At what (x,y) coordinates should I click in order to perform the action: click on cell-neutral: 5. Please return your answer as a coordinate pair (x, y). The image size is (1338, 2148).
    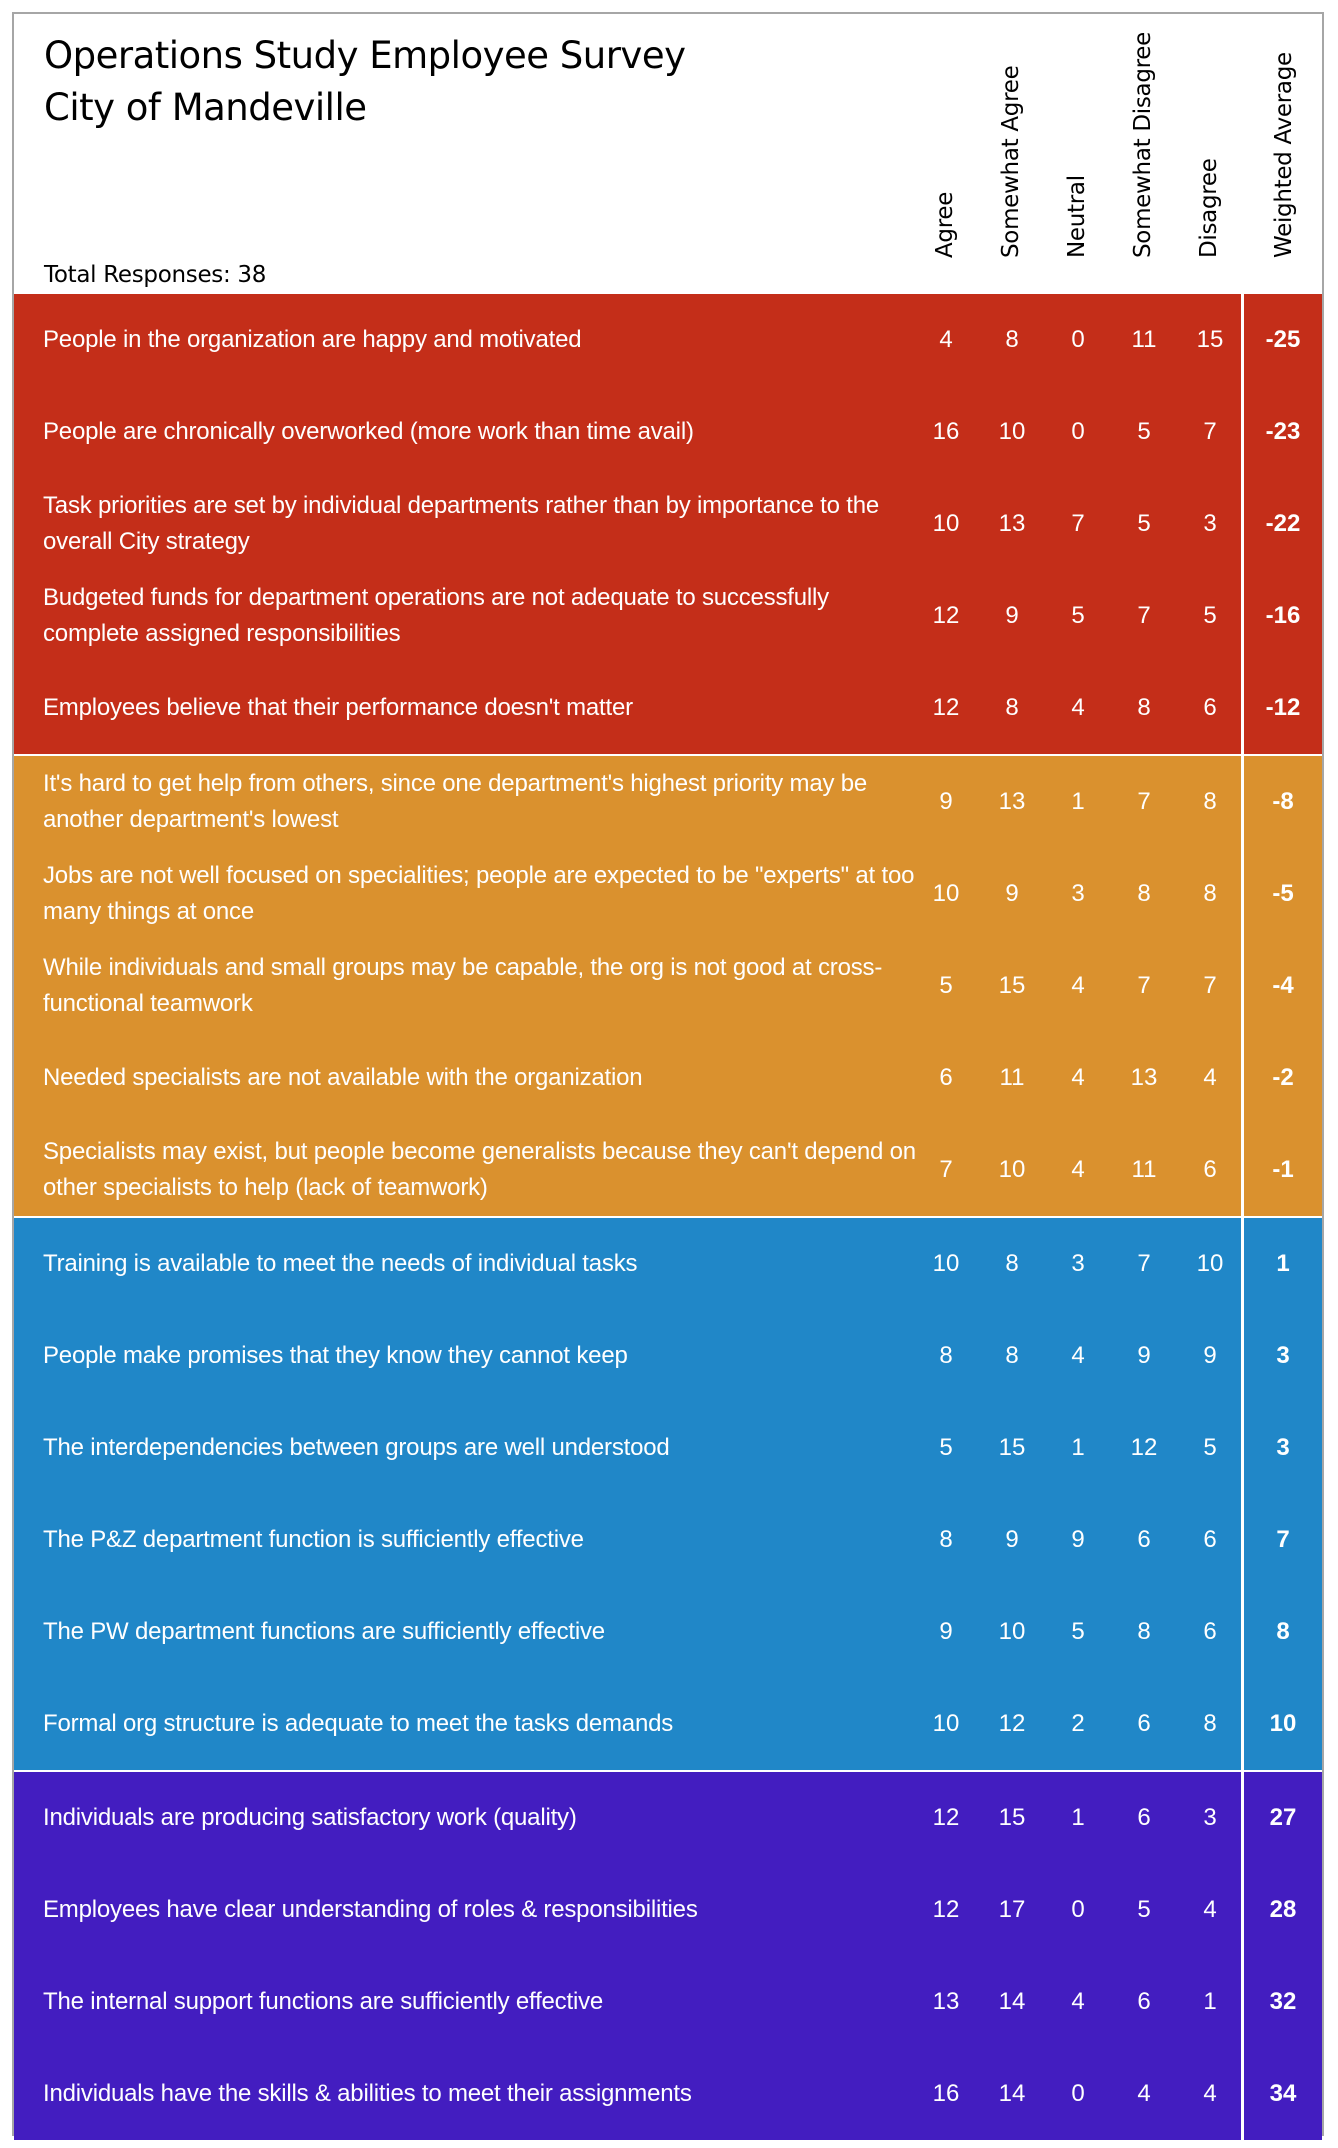
    Looking at the image, I should click on (1078, 1631).